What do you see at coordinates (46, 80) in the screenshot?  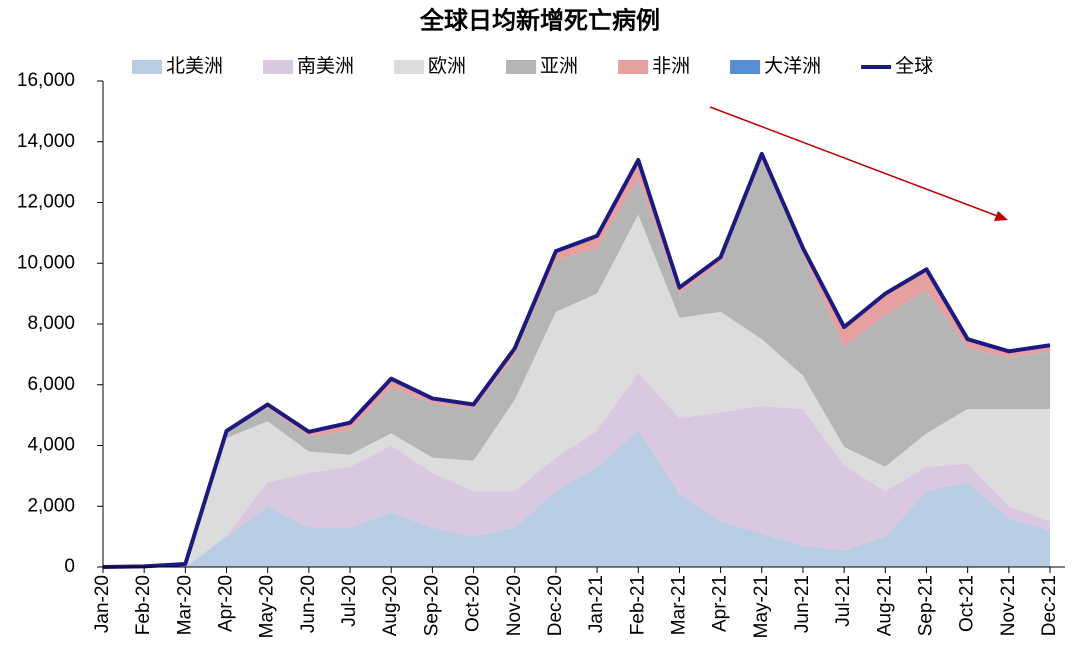 I see `y-tick-label: 16,000` at bounding box center [46, 80].